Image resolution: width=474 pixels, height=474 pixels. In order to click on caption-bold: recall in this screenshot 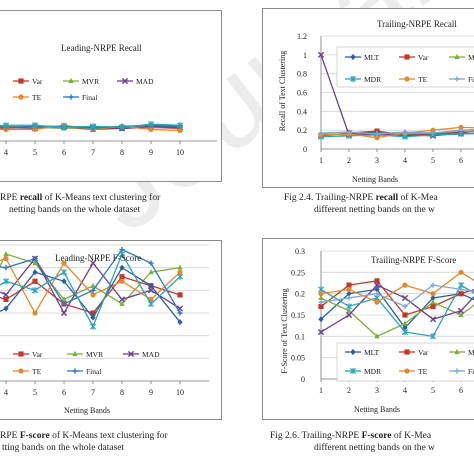, I will do `click(31, 198)`.